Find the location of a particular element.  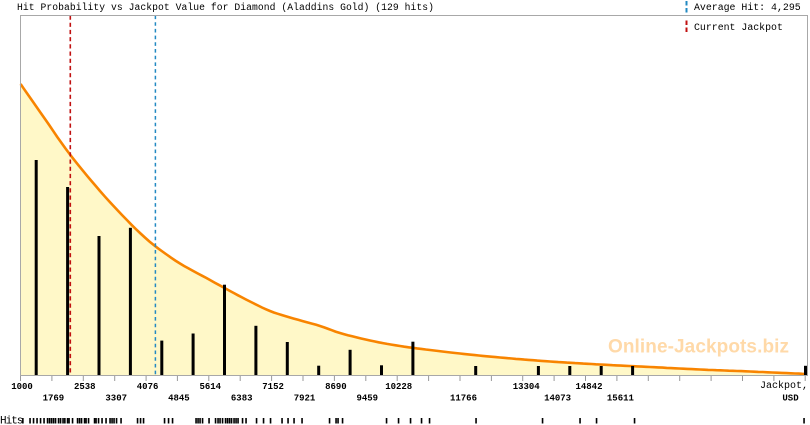

svg-text: 1000 is located at coordinates (22, 387).